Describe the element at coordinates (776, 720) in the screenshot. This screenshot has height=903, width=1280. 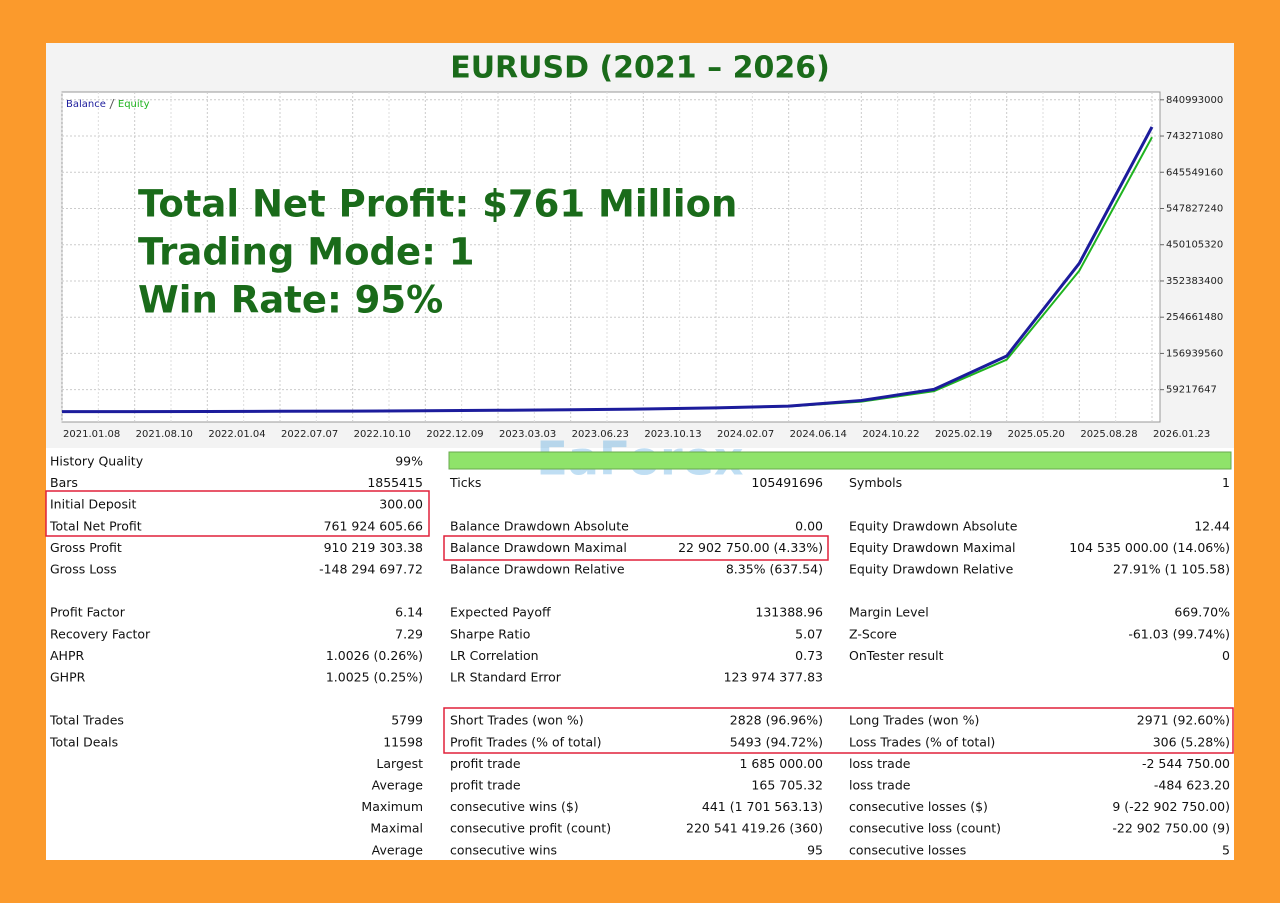
I see `cell-value: 2828 (96.96%)` at that location.